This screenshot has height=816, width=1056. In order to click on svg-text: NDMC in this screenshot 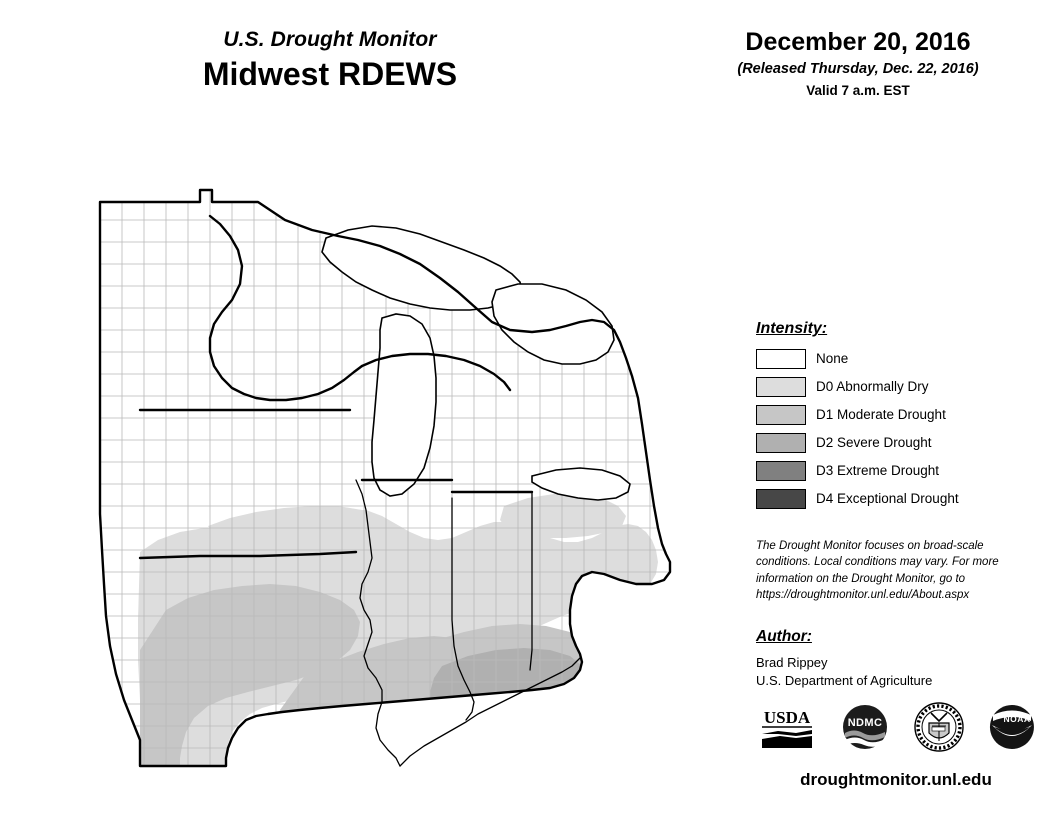, I will do `click(865, 723)`.